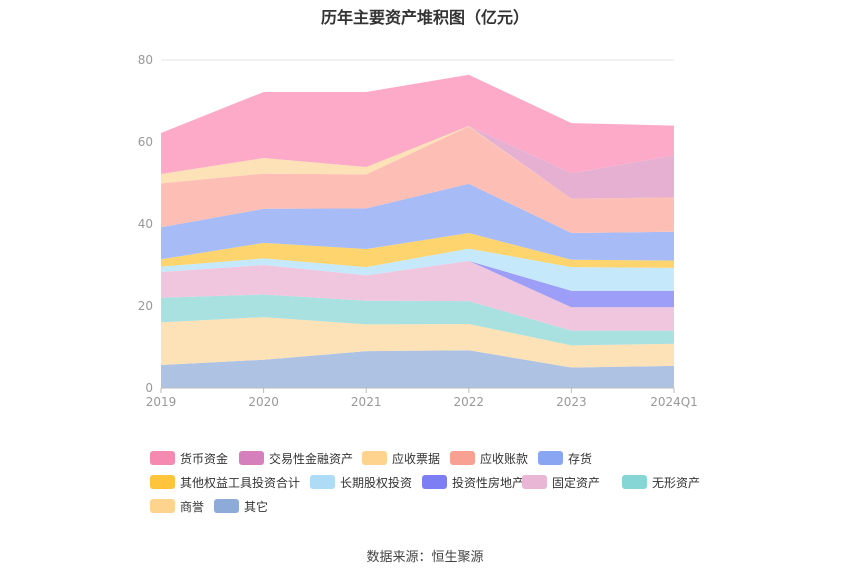 This screenshot has height=575, width=850. What do you see at coordinates (676, 482) in the screenshot?
I see `legend-label: 无形资产` at bounding box center [676, 482].